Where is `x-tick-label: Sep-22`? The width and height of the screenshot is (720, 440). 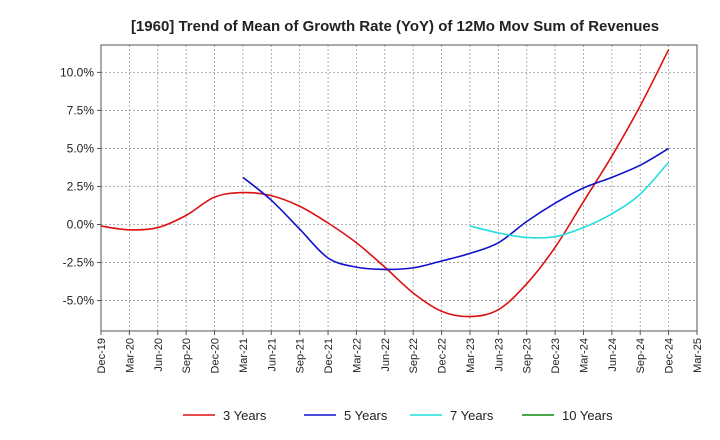
x-tick-label: Sep-22 is located at coordinates (414, 355).